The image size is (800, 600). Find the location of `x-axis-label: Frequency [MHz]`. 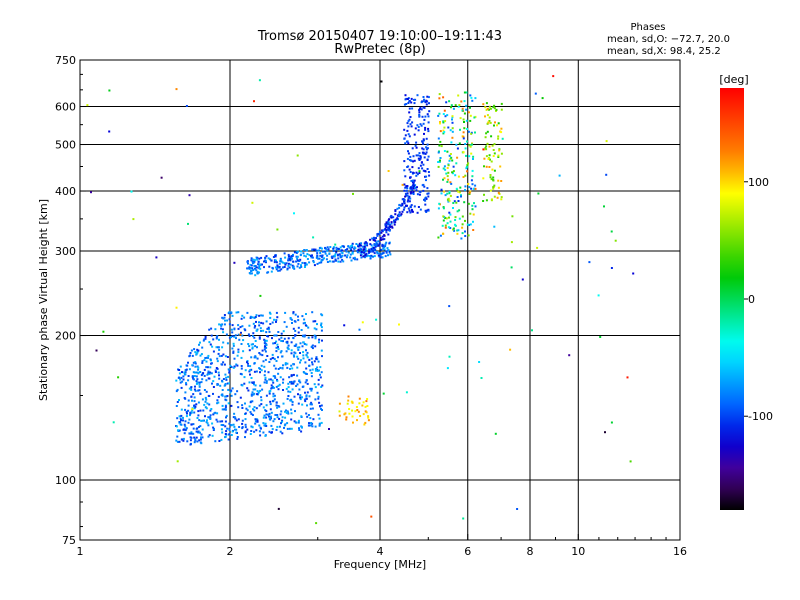

x-axis-label: Frequency [MHz] is located at coordinates (380, 564).